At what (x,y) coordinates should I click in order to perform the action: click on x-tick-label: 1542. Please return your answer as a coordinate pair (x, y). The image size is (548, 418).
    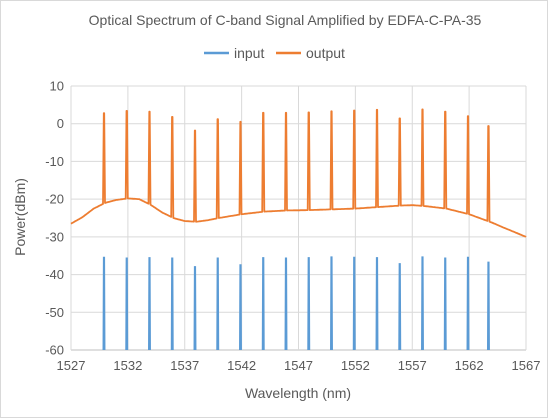
    Looking at the image, I should click on (241, 365).